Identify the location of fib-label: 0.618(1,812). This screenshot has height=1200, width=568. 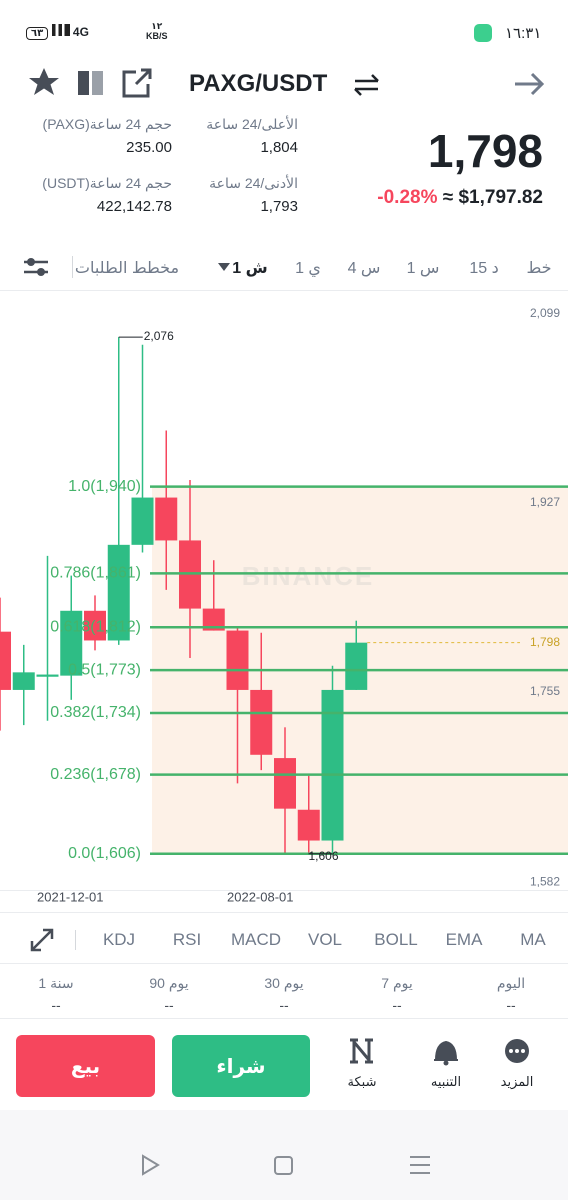
(95, 626).